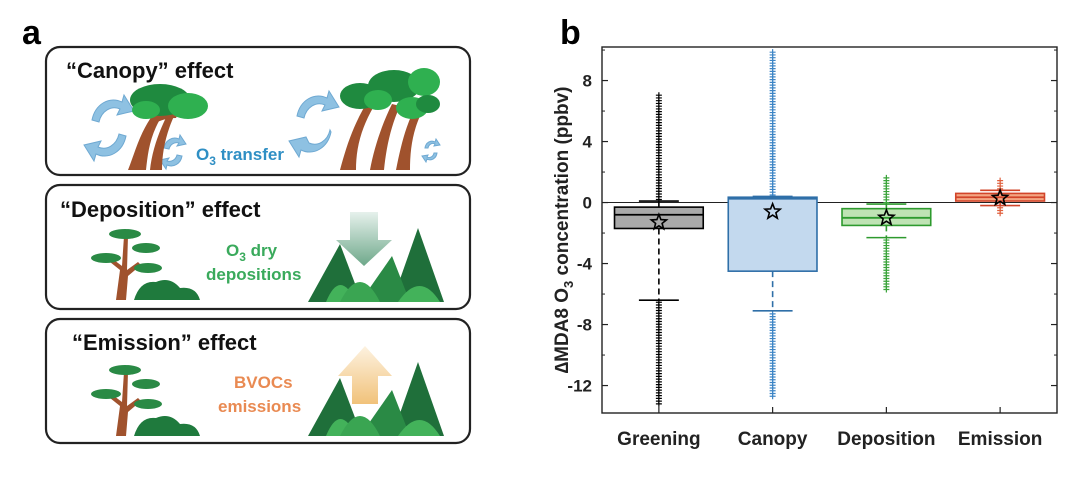 This screenshot has height=491, width=1080. Describe the element at coordinates (253, 274) in the screenshot. I see `o3-dry-deposition-label-line2: depositions` at that location.